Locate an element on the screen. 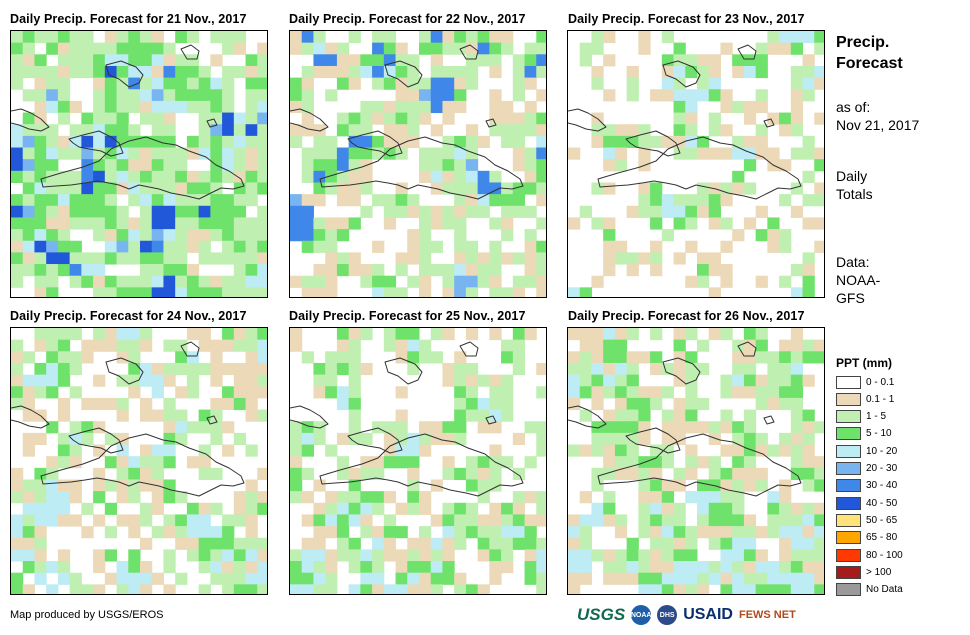 This screenshot has width=970, height=635. map-credit: Map produced by USGS/EROS is located at coordinates (87, 615).